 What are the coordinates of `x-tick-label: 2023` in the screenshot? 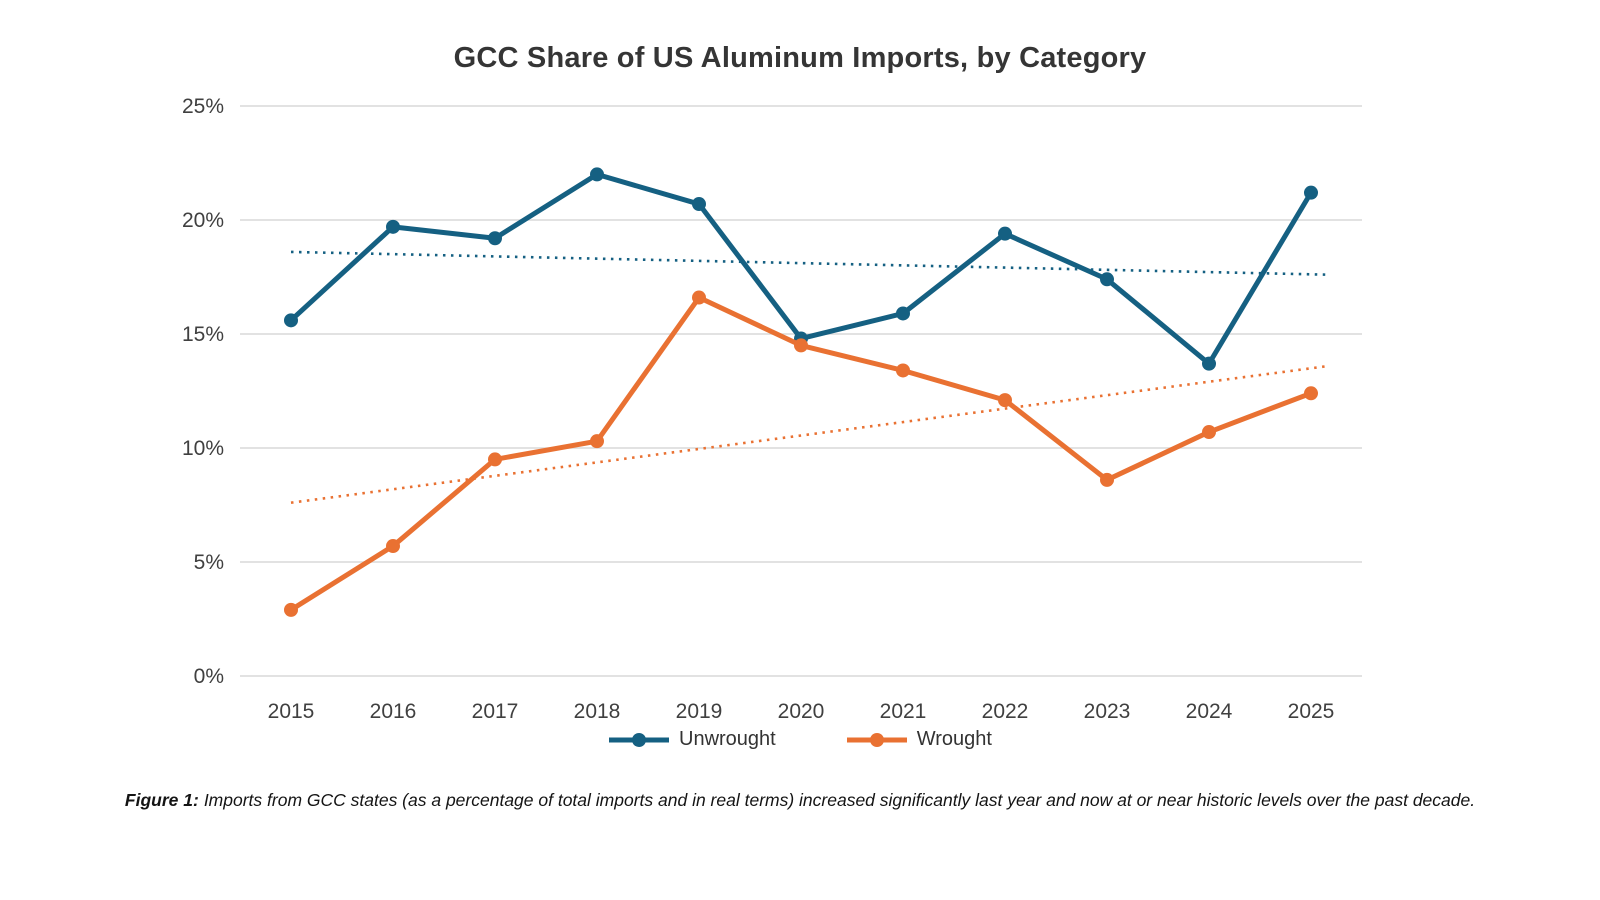 It's located at (1107, 711).